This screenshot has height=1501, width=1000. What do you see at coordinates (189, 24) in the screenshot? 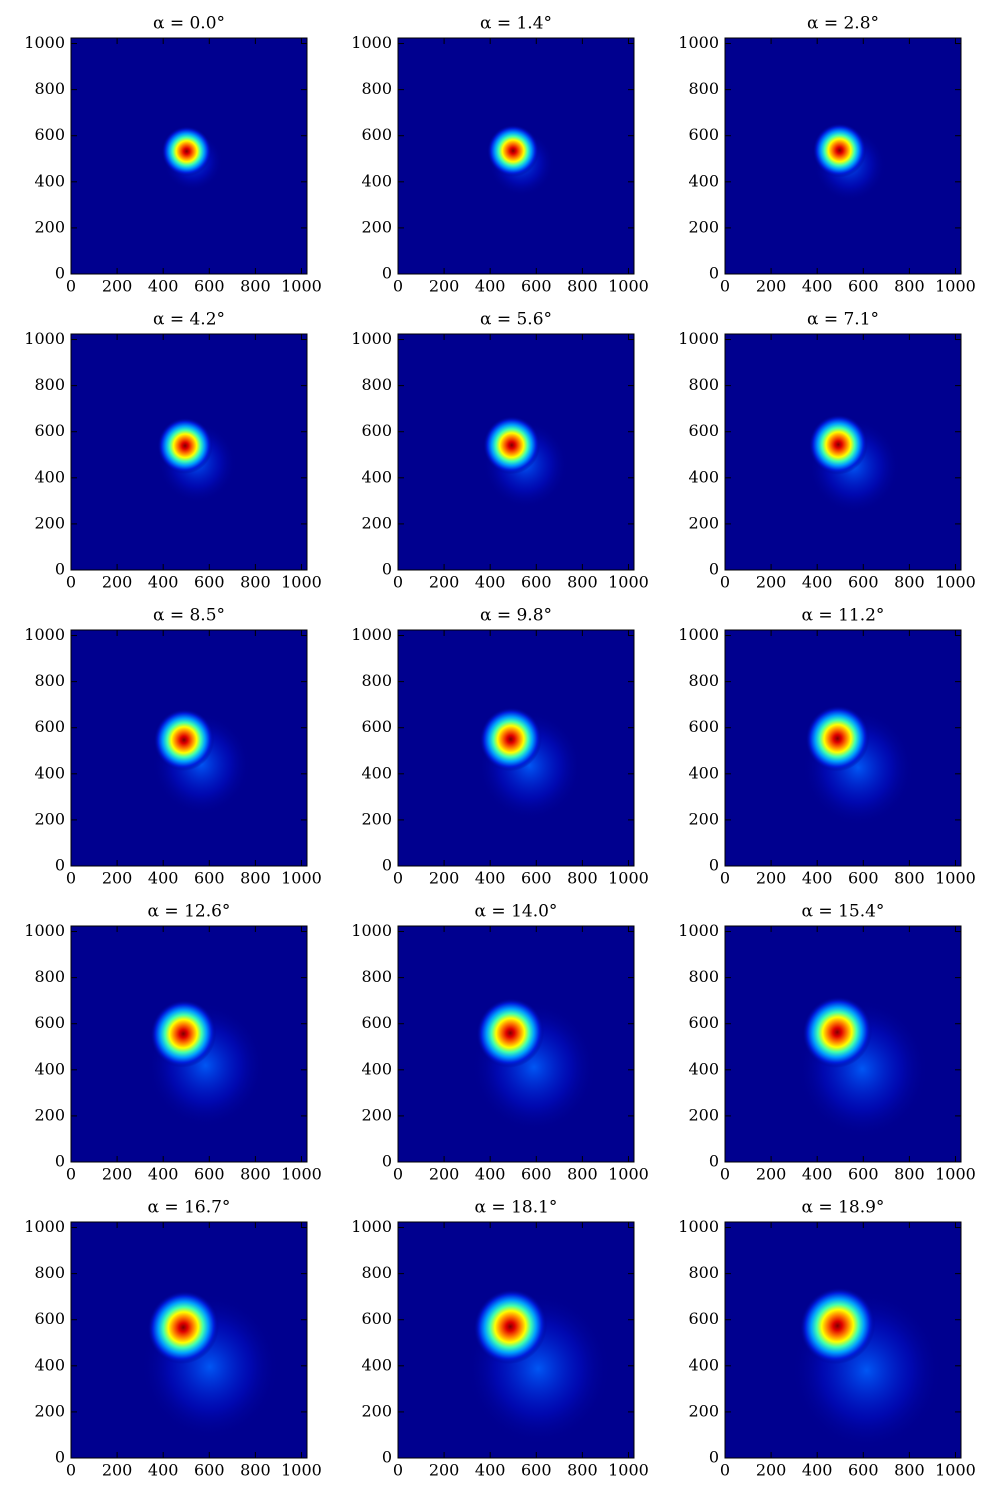
I see `chart-title: α = 0.0°` at bounding box center [189, 24].